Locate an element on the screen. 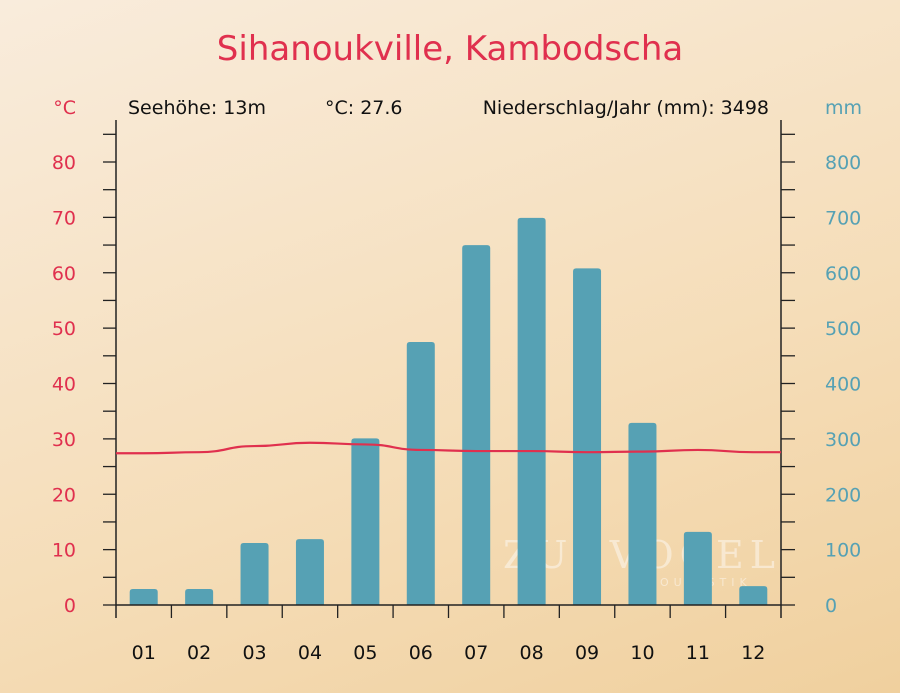 Image resolution: width=900 pixels, height=693 pixels. x-tick-label: 06 is located at coordinates (421, 653).